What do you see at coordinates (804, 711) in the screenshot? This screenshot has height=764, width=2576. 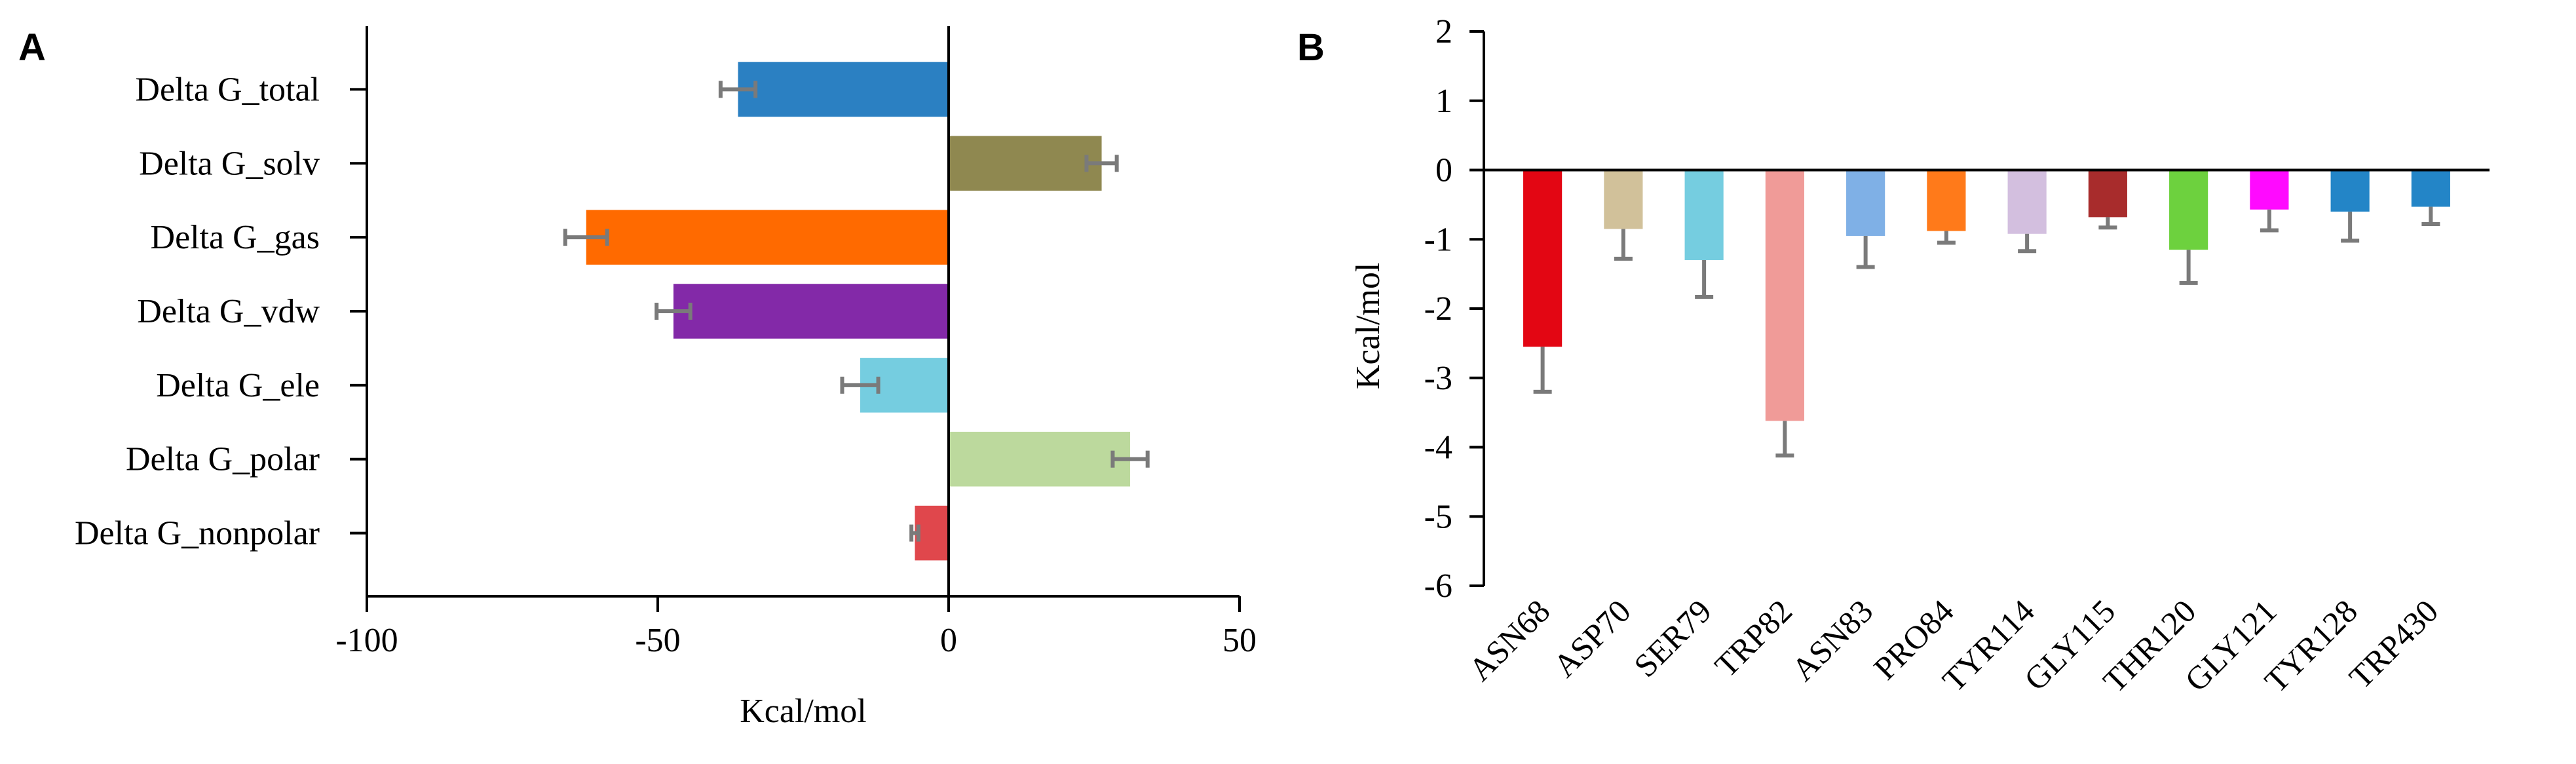 I see `chart-a-x-axis-label: Kcal/mol` at bounding box center [804, 711].